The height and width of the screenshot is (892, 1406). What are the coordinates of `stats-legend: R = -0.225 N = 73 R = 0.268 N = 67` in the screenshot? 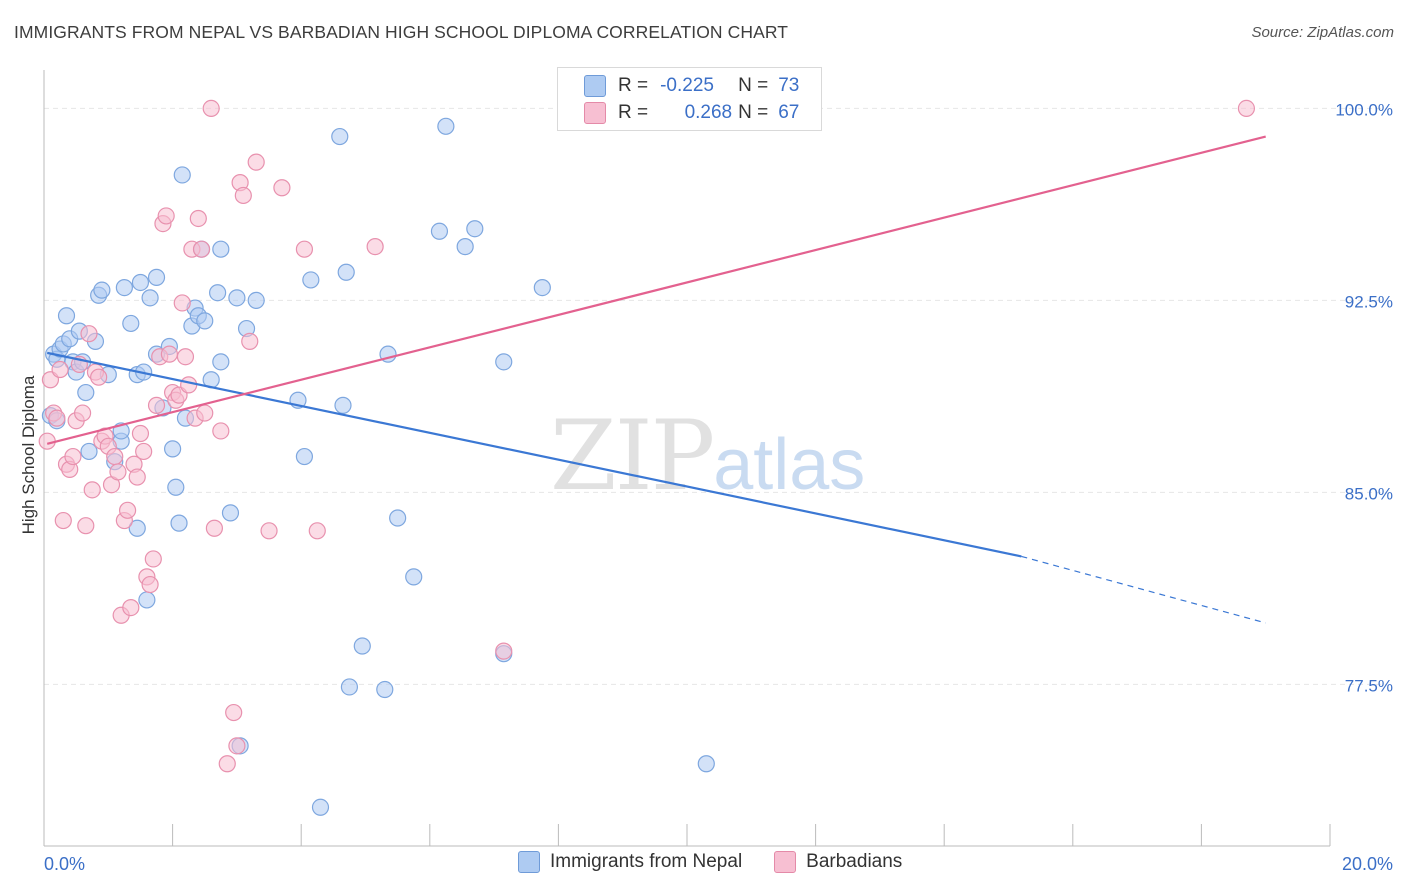 It's located at (689, 99).